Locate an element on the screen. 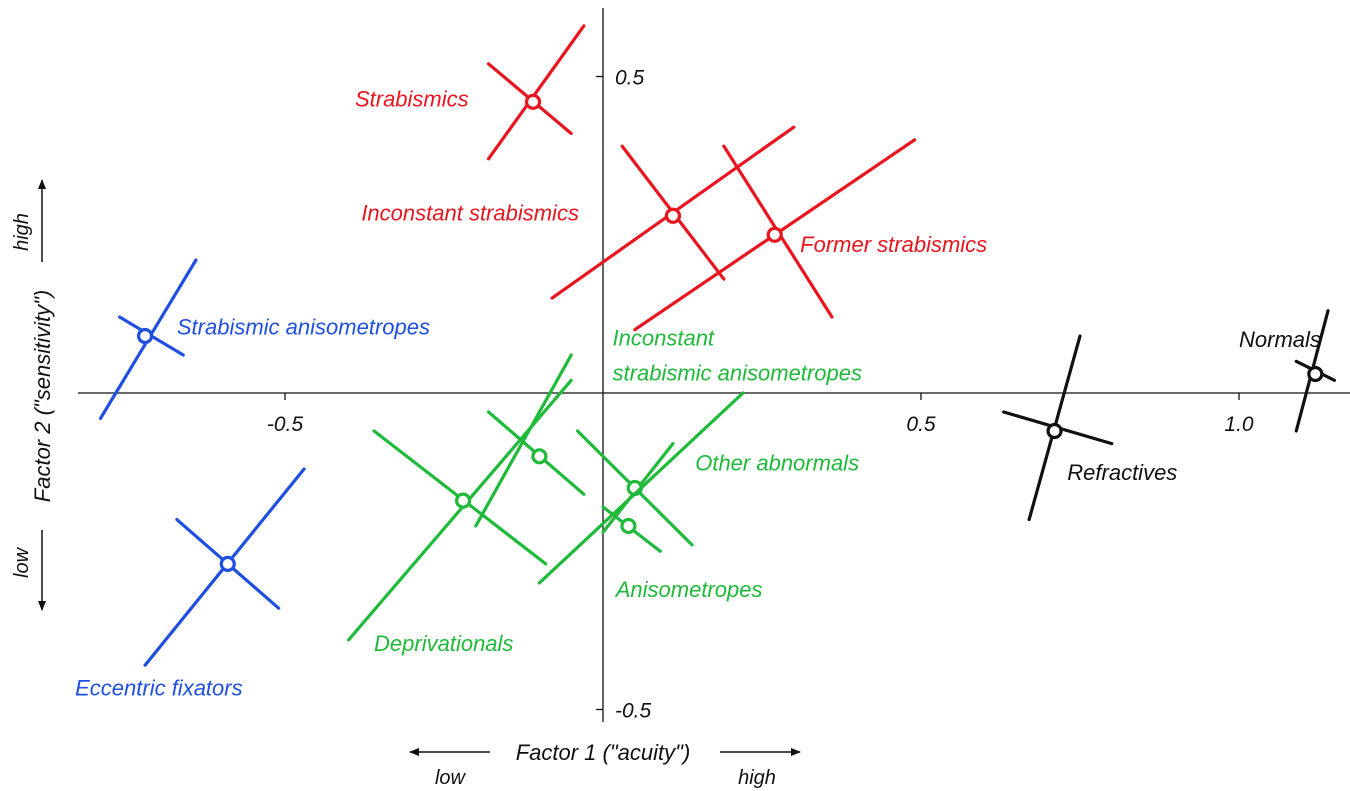 This screenshot has width=1350, height=791. y-axis-title: Factor 2 ("sensitivity") is located at coordinates (42, 396).